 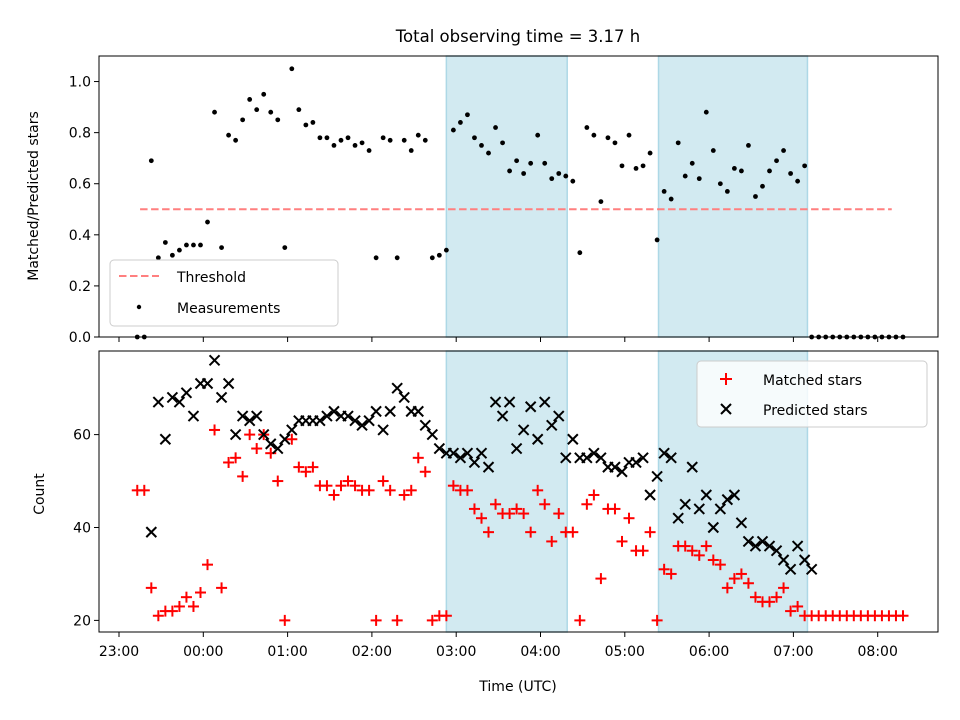 What do you see at coordinates (211, 278) in the screenshot?
I see `legend-threshold-label: Threshold` at bounding box center [211, 278].